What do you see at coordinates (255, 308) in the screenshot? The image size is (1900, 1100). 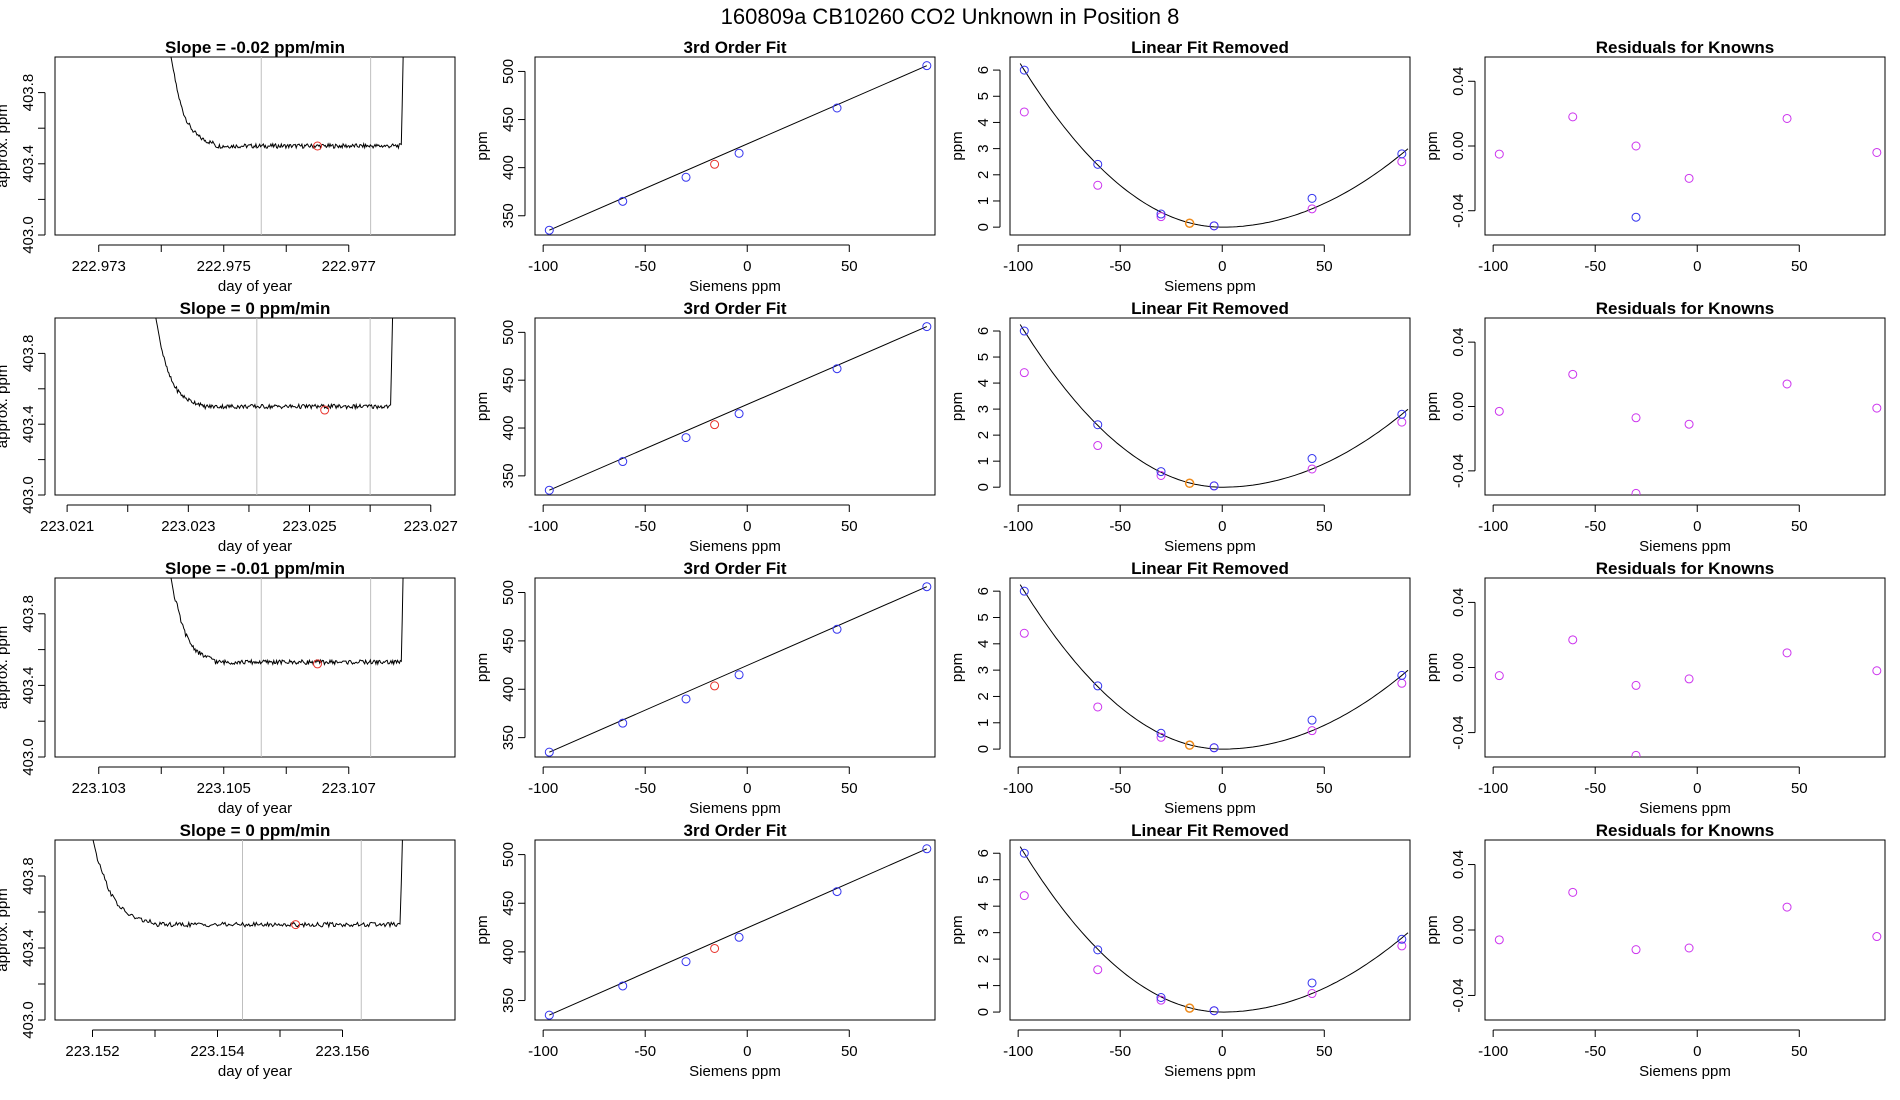 I see `panel-title: Slope = 0 ppm/min` at bounding box center [255, 308].